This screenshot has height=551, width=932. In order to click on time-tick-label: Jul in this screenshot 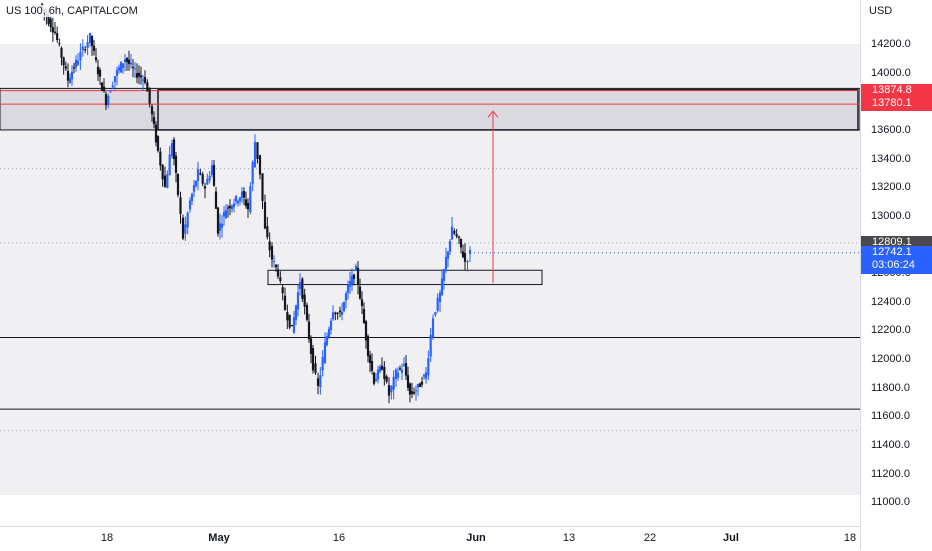, I will do `click(731, 538)`.